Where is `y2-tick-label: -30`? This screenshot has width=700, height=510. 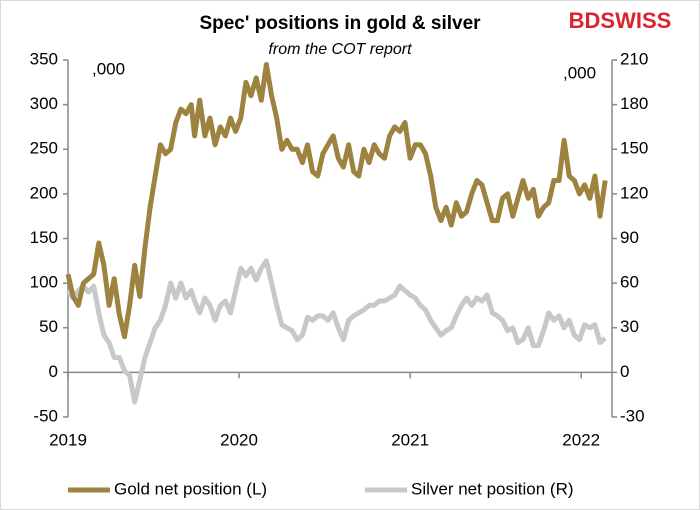
y2-tick-label: -30 is located at coordinates (632, 415).